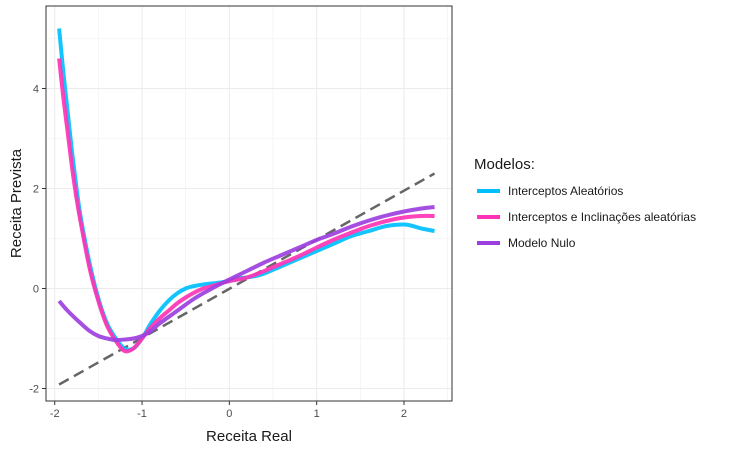  I want to click on y-tick-label: 4, so click(36, 90).